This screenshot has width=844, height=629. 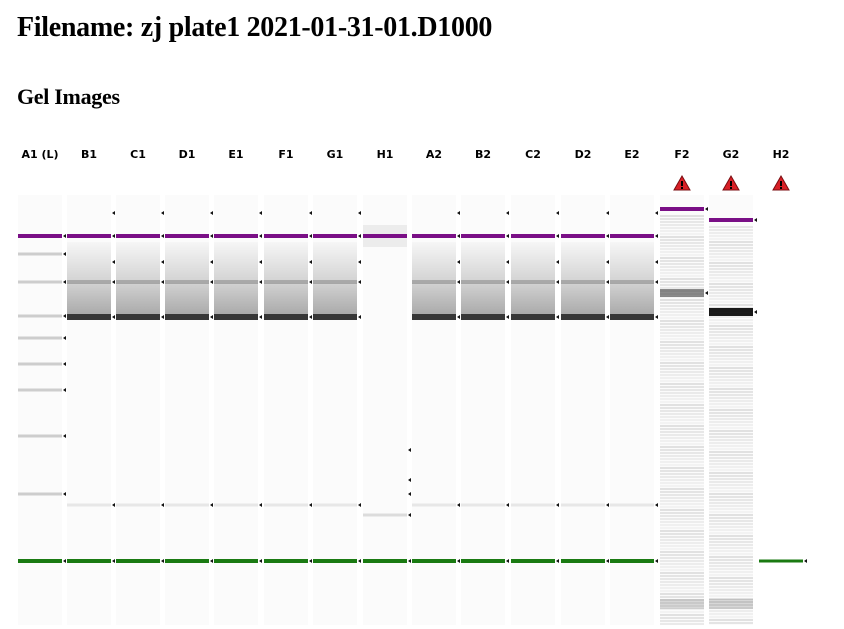 What do you see at coordinates (286, 561) in the screenshot?
I see `lower-marker-band` at bounding box center [286, 561].